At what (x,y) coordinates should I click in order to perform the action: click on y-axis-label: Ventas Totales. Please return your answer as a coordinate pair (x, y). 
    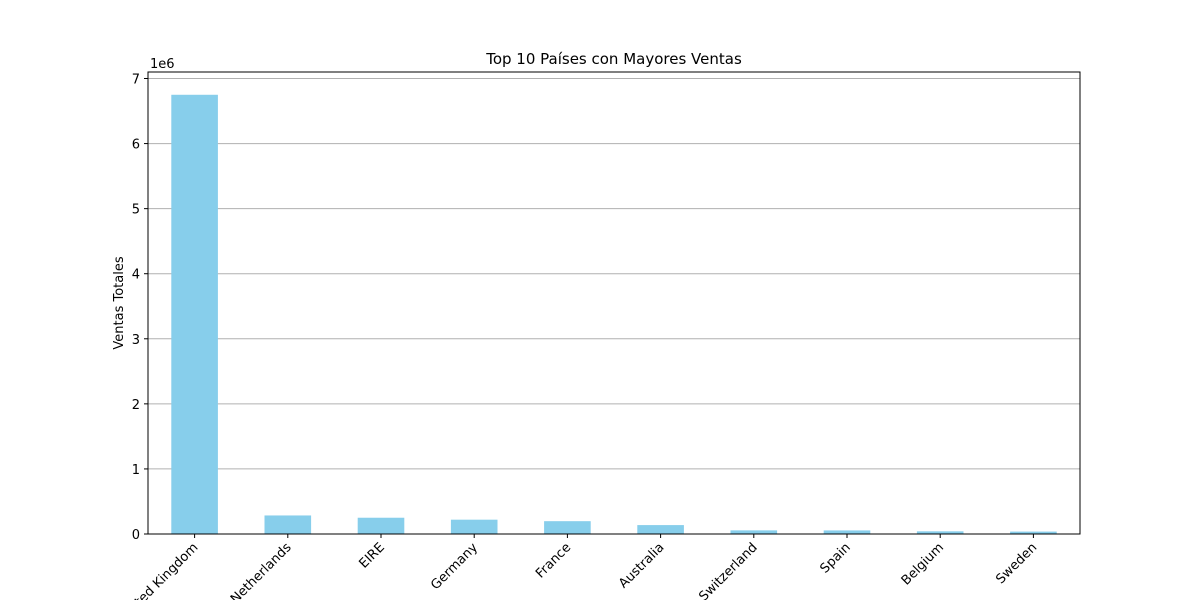
    Looking at the image, I should click on (119, 302).